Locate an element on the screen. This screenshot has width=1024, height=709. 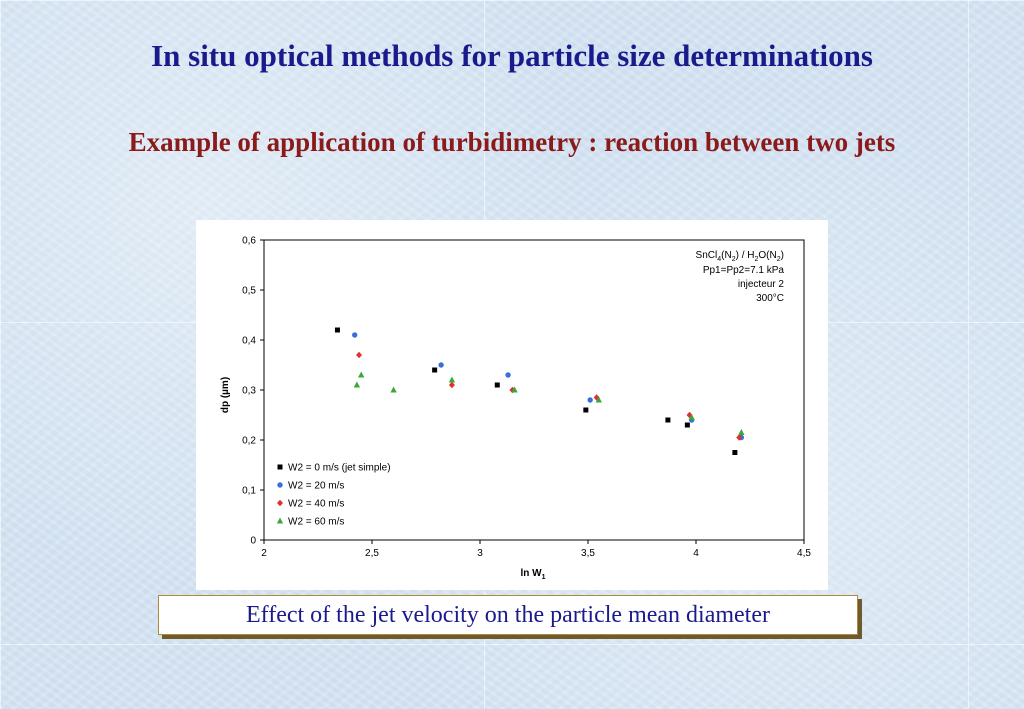
annotation-line-3: injecteur 2 is located at coordinates (761, 284).